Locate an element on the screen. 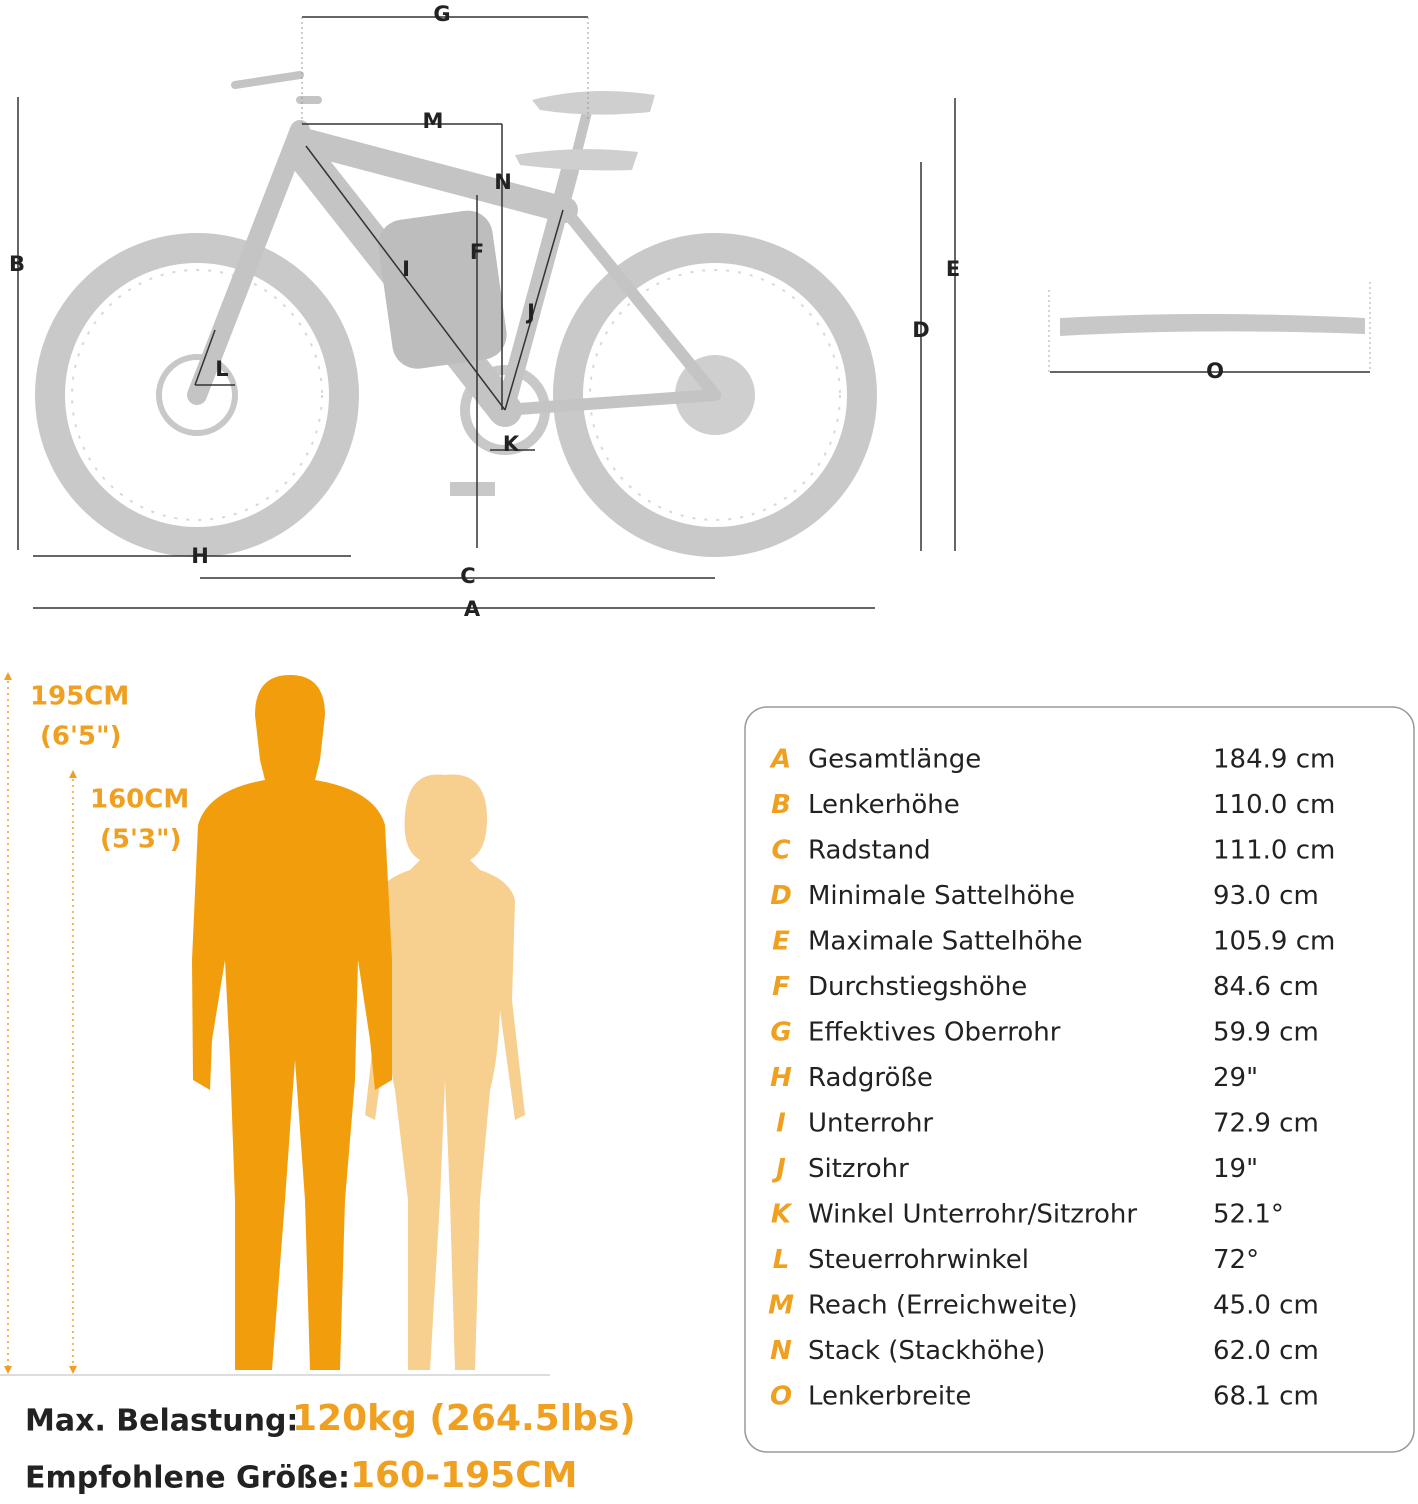 This screenshot has width=1418, height=1504. dim-label: A is located at coordinates (472, 609).